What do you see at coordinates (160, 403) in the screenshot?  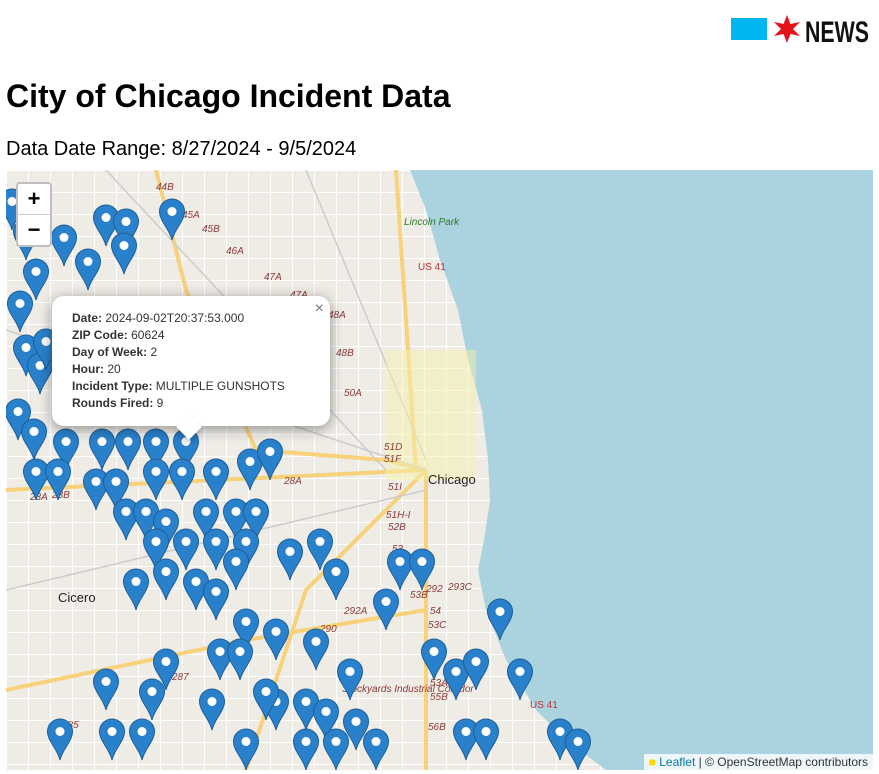 I see `field-value: 9` at bounding box center [160, 403].